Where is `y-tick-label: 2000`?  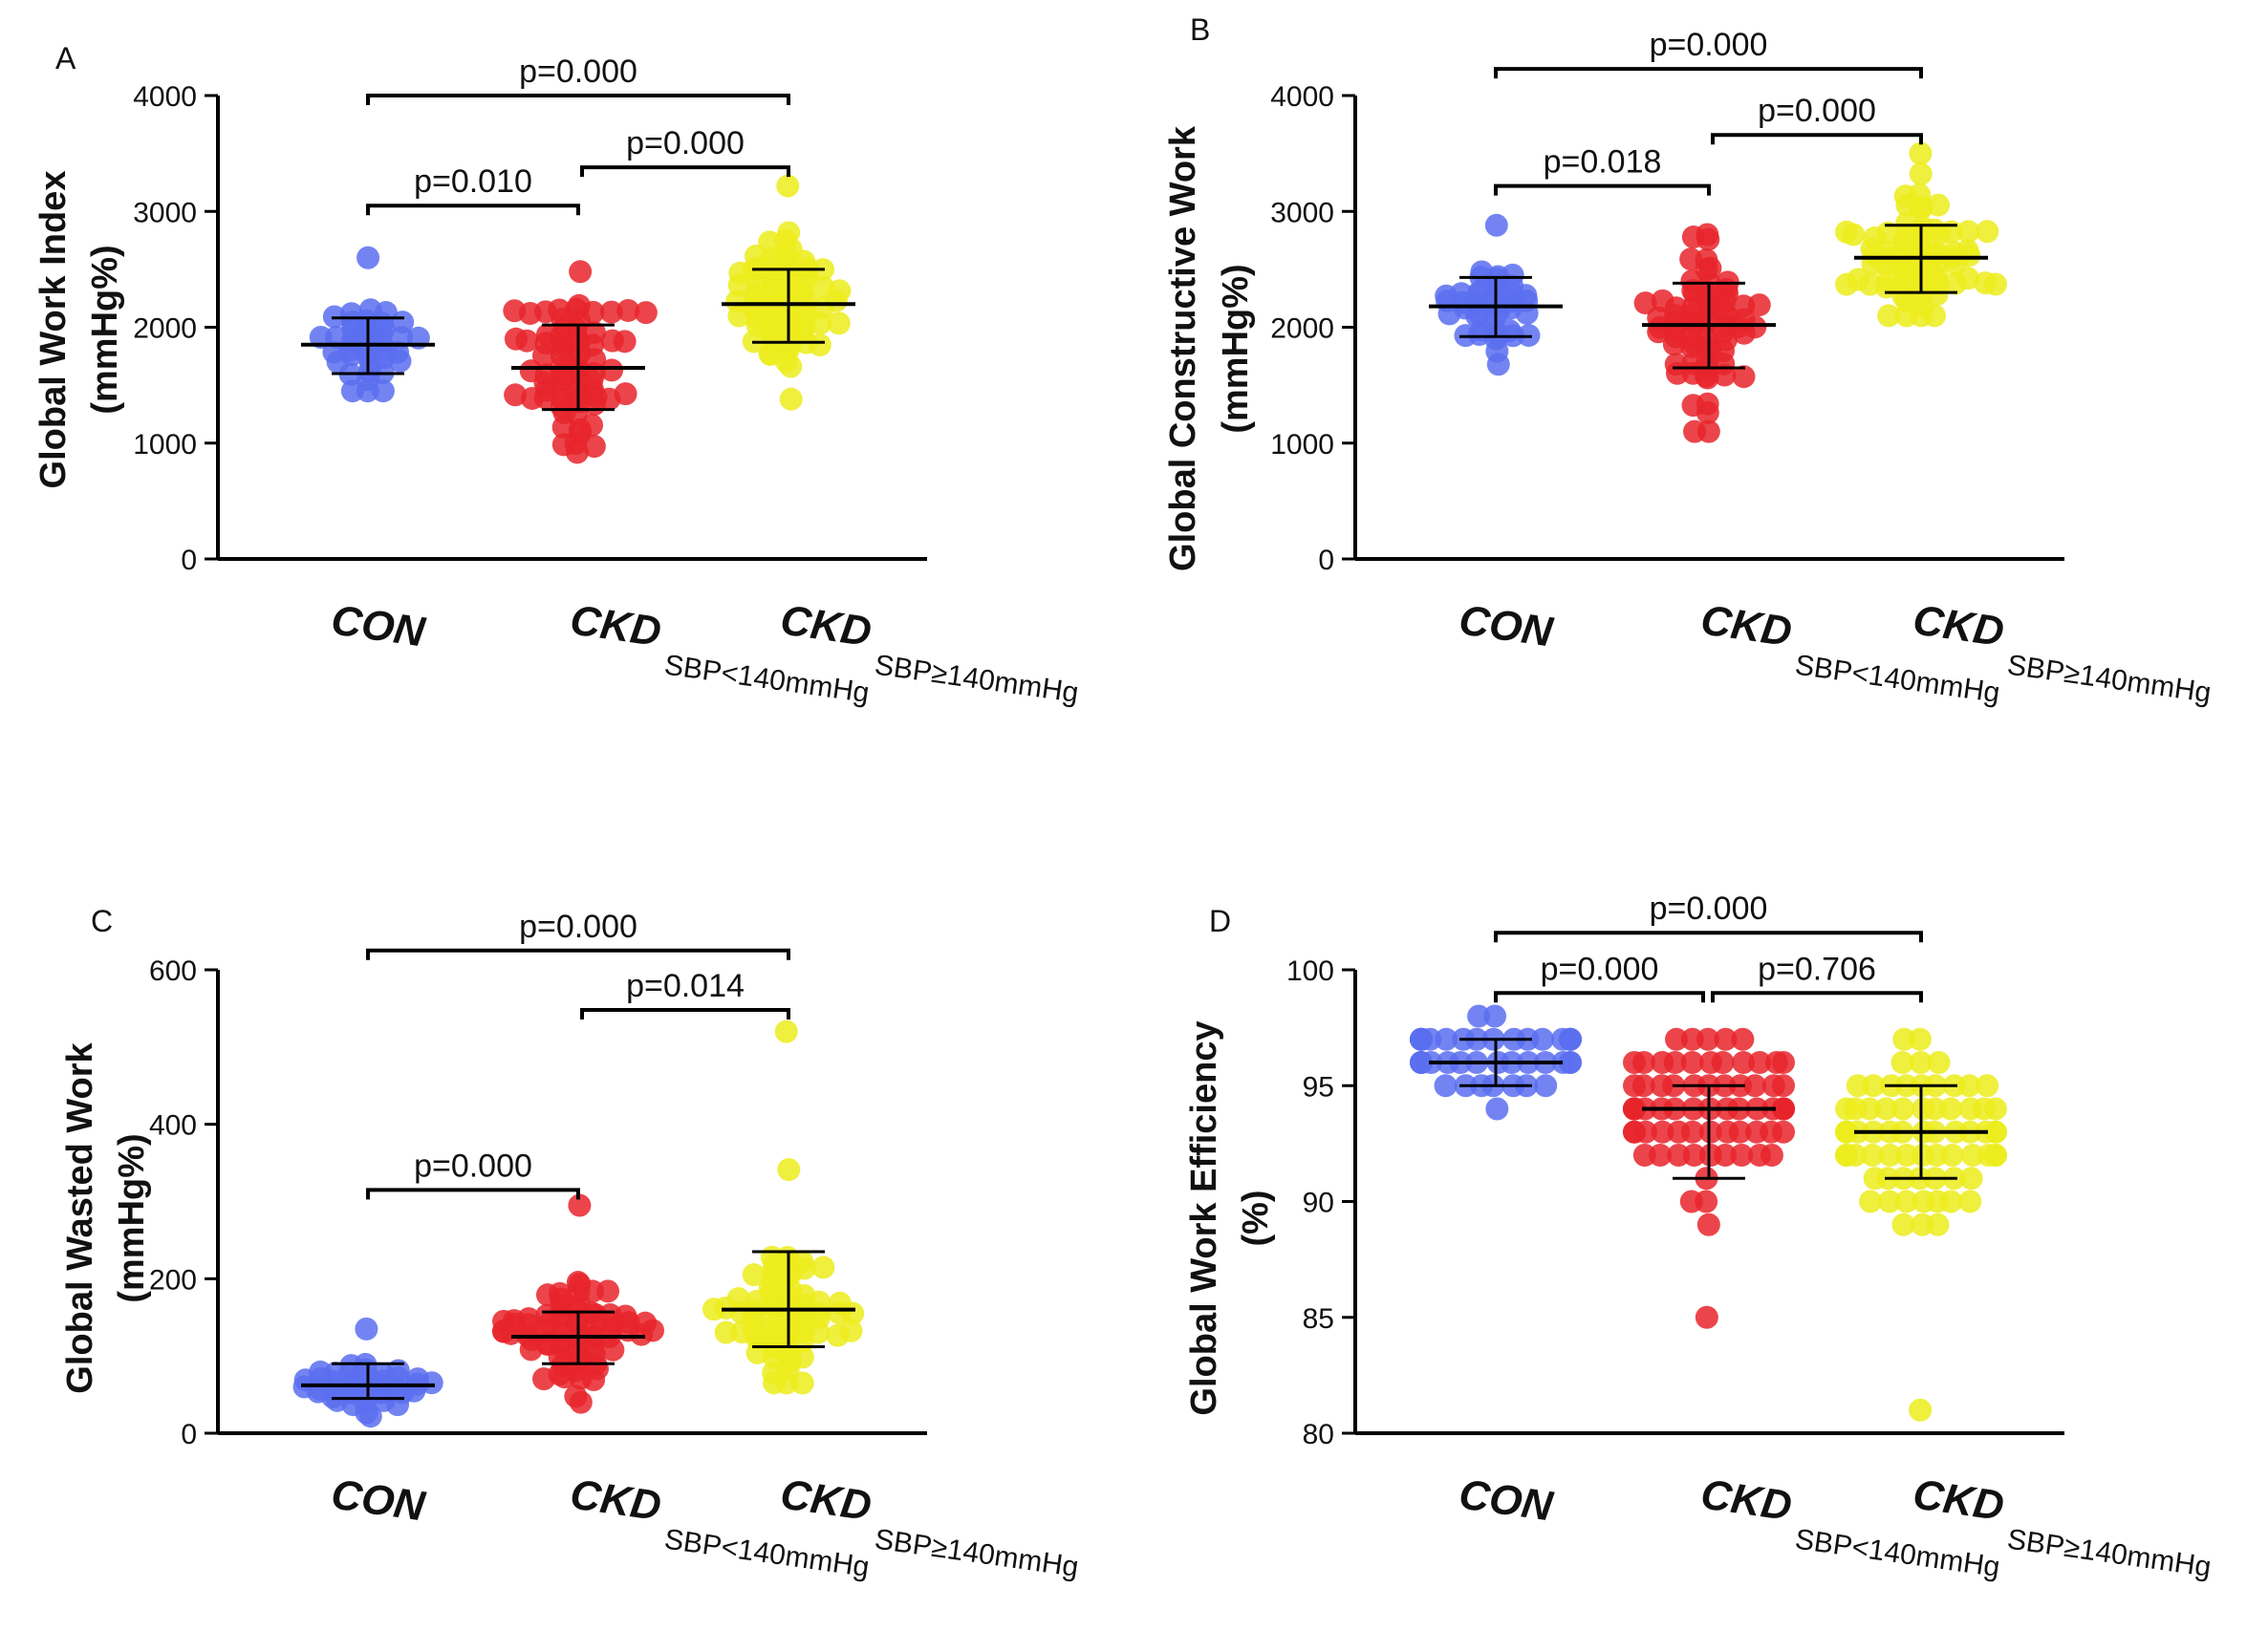
y-tick-label: 2000 is located at coordinates (165, 329).